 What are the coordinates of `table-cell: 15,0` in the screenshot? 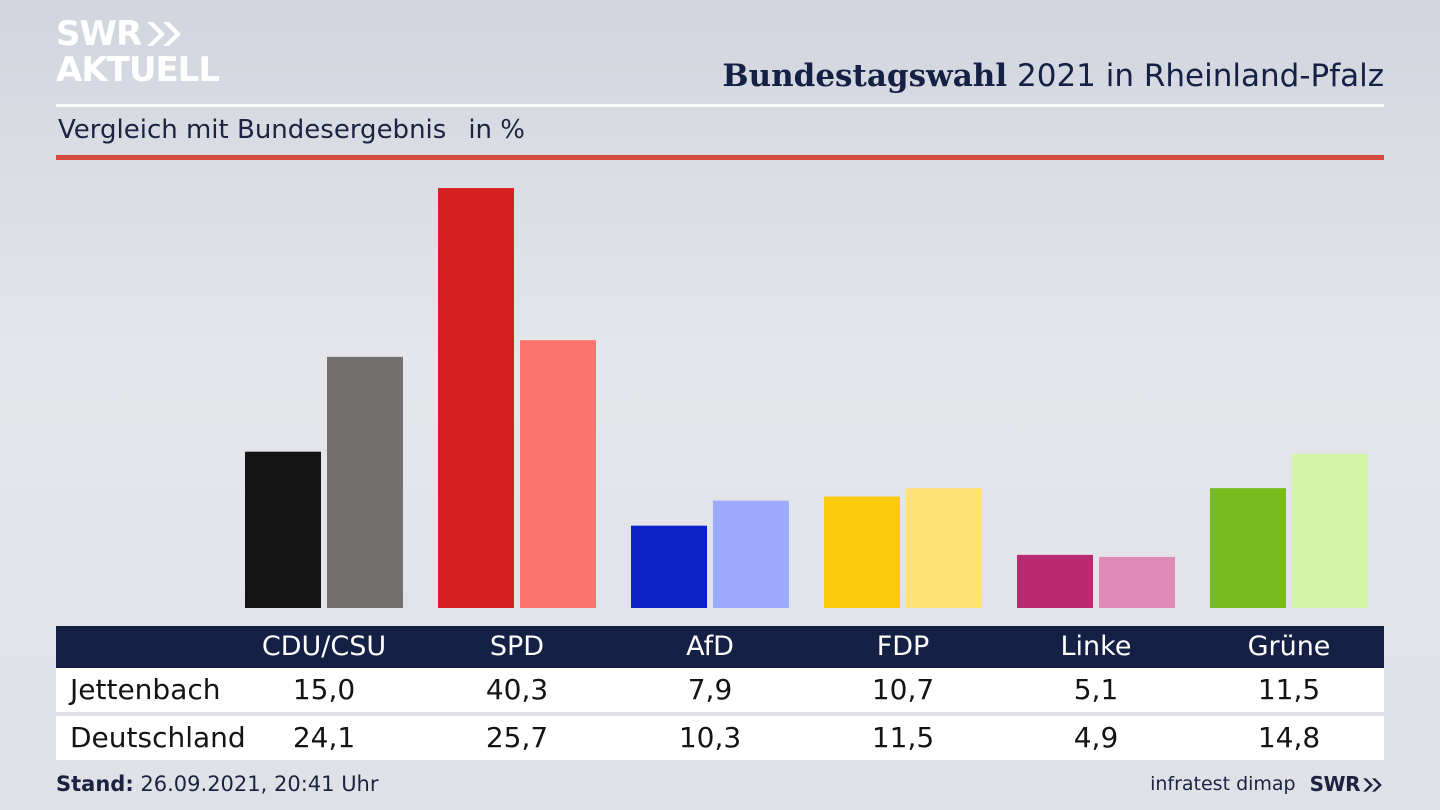 It's located at (324, 689).